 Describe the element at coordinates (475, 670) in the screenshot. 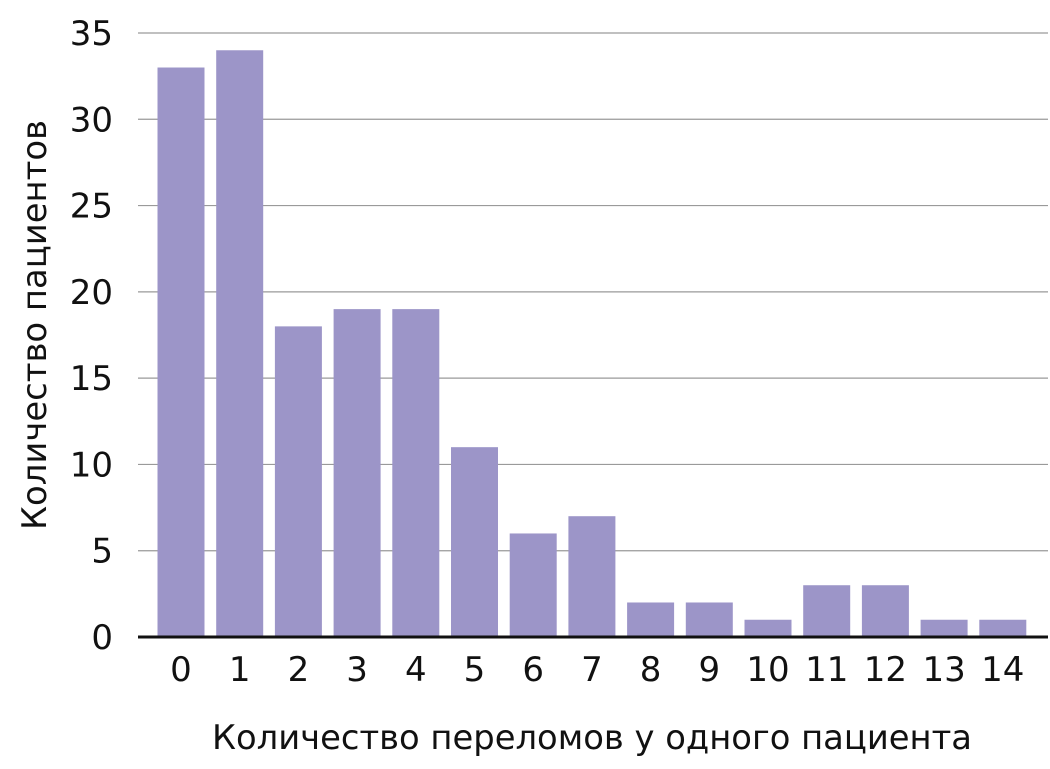

I see `x-tick-label: 5` at that location.